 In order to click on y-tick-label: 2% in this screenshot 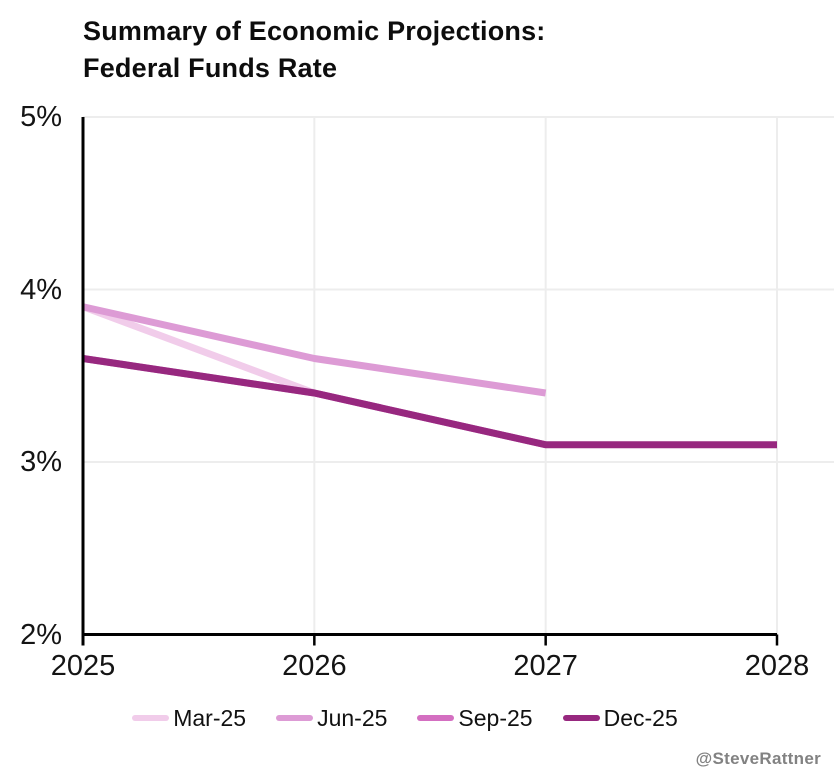, I will do `click(41, 634)`.